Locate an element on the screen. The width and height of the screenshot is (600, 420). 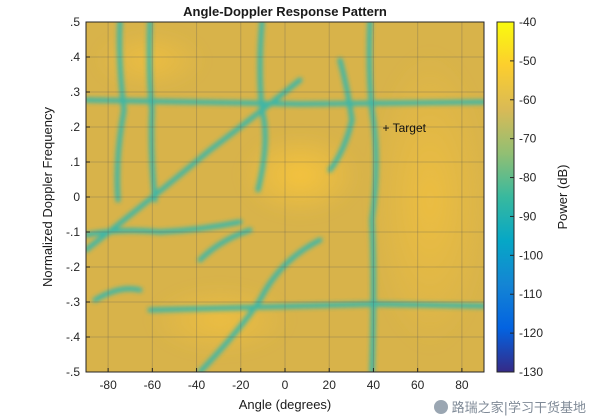
x-tick-label: 60 is located at coordinates (418, 385).